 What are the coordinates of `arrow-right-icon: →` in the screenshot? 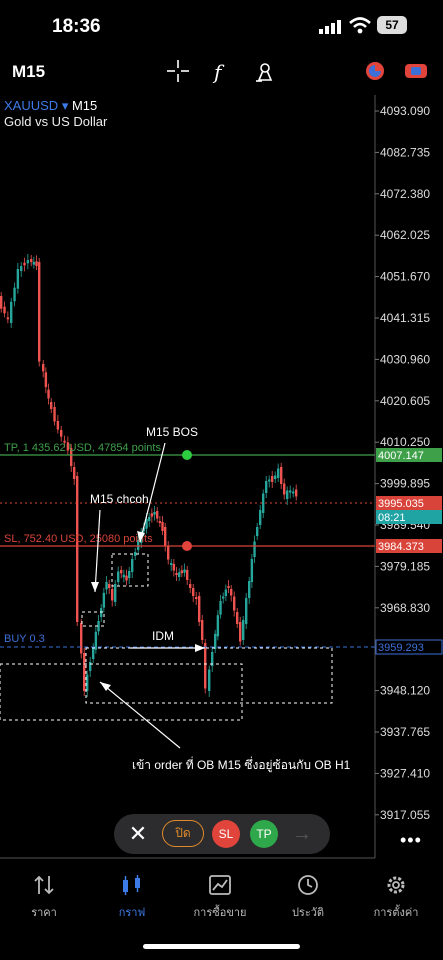 It's located at (302, 834).